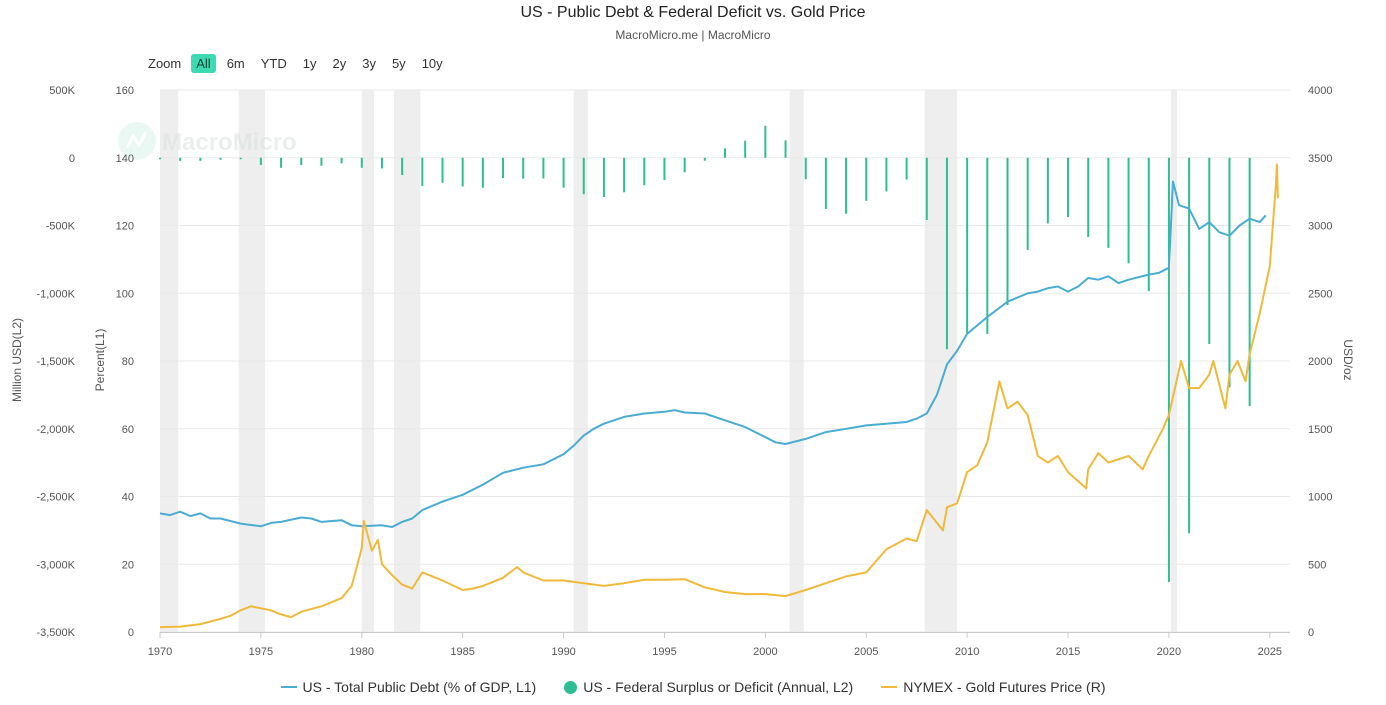  Describe the element at coordinates (229, 142) in the screenshot. I see `watermark-text: MacroMicro` at that location.